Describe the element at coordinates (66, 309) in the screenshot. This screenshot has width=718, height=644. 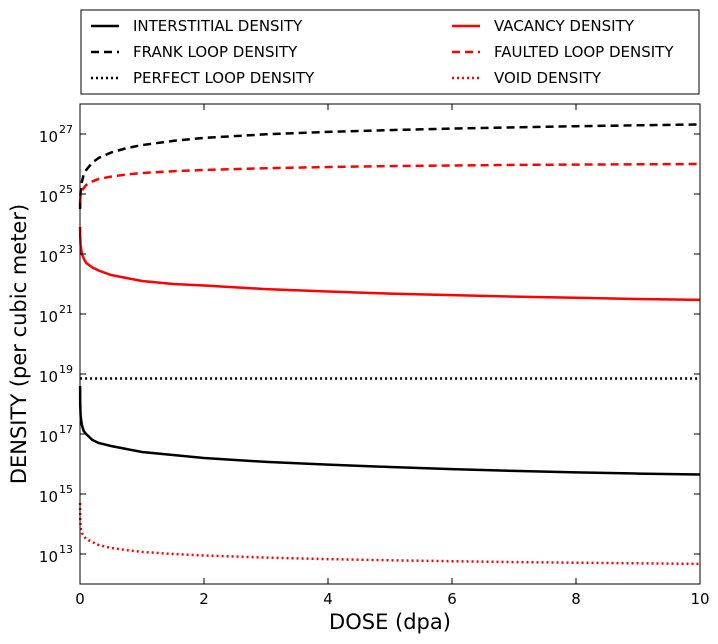
I see `y-tick-exponent: 21` at that location.